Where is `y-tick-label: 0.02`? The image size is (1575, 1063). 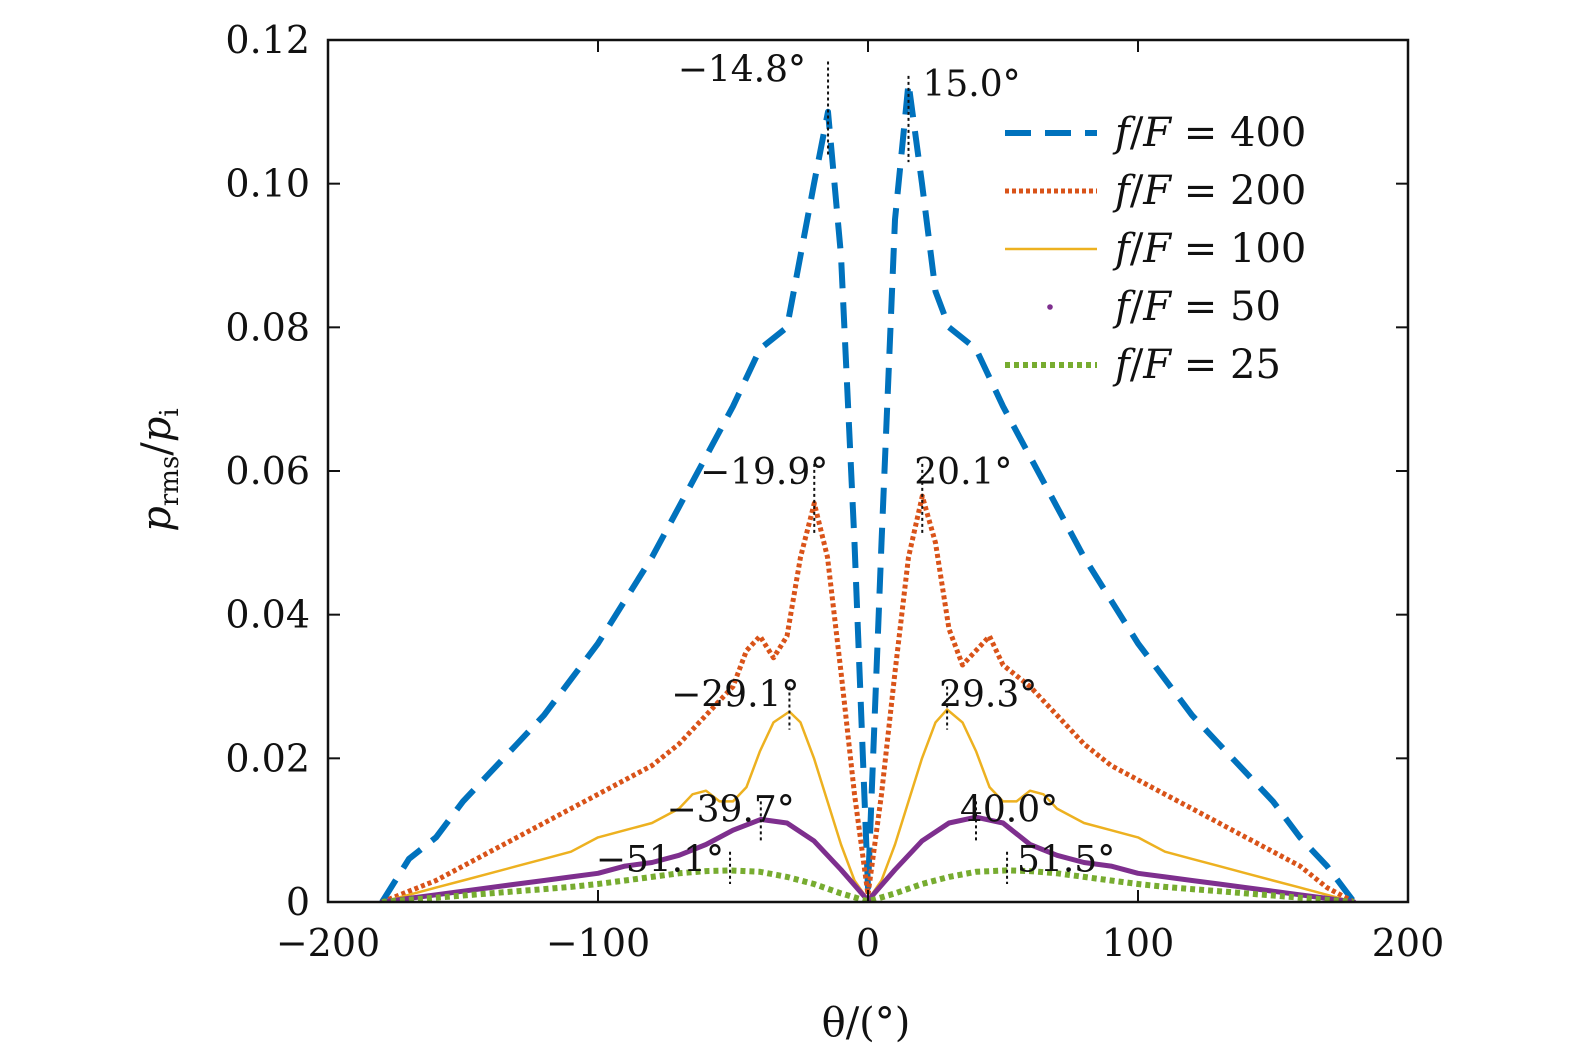
y-tick-label: 0.02 is located at coordinates (267, 758).